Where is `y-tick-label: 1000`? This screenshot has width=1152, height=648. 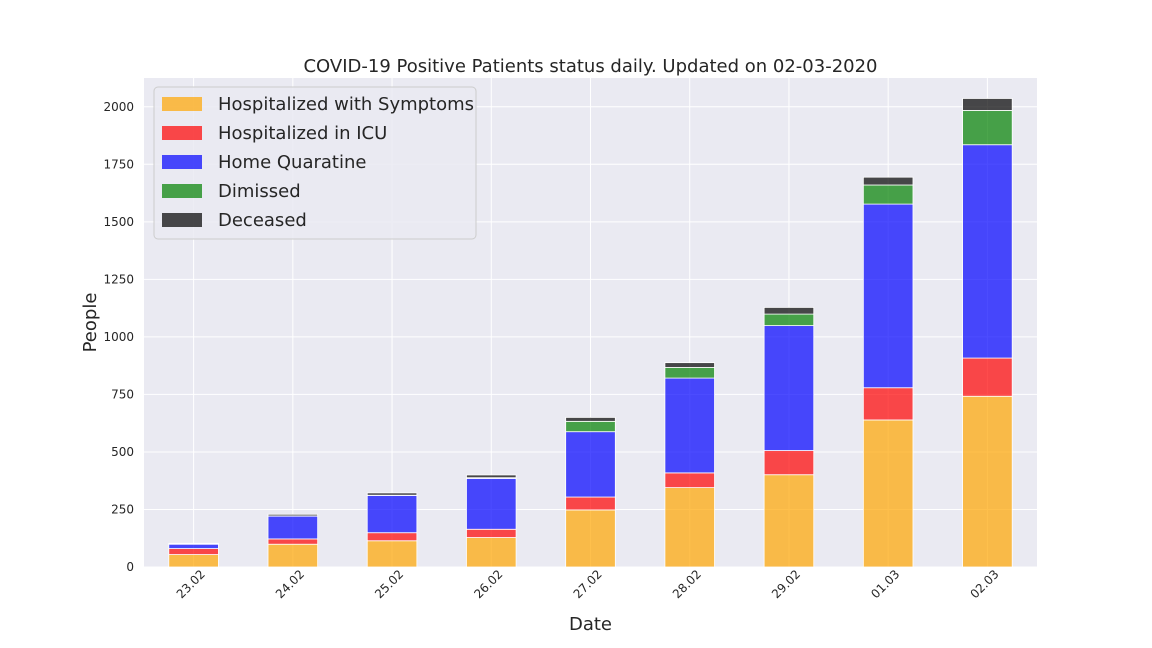 y-tick-label: 1000 is located at coordinates (118, 337).